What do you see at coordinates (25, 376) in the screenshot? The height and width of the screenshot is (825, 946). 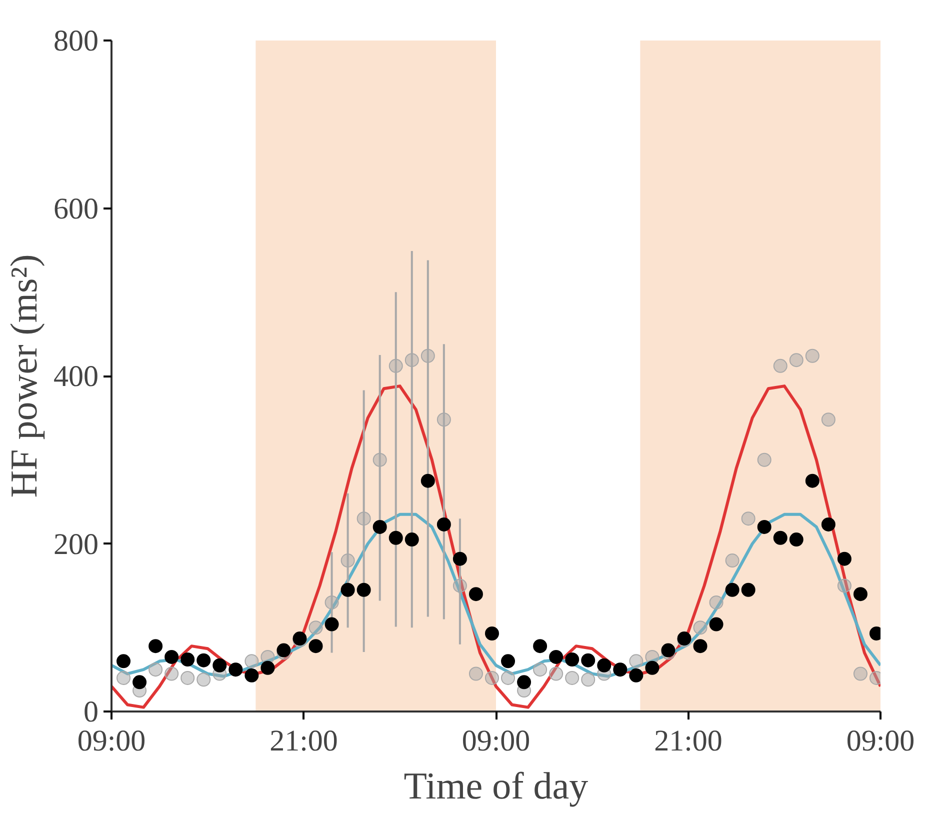 I see `y-axis-title: HF power (ms²)` at bounding box center [25, 376].